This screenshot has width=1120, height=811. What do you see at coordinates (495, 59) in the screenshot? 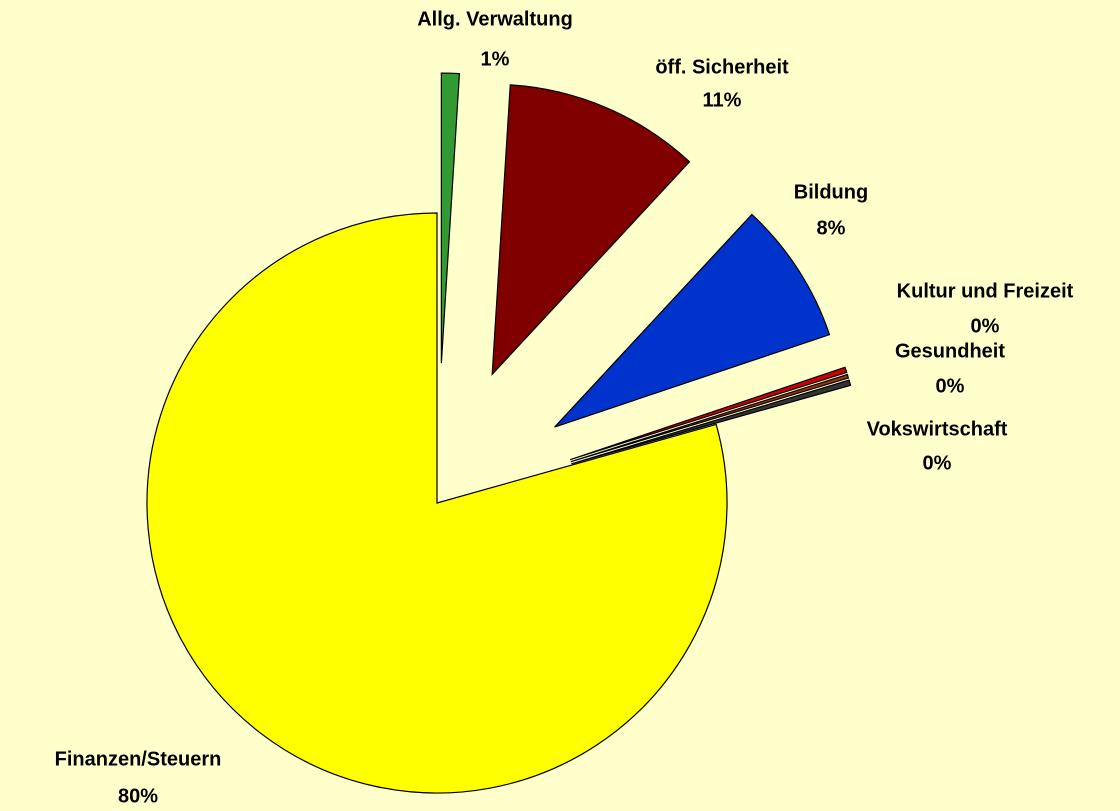
I see `slice-value-label: 1%` at bounding box center [495, 59].